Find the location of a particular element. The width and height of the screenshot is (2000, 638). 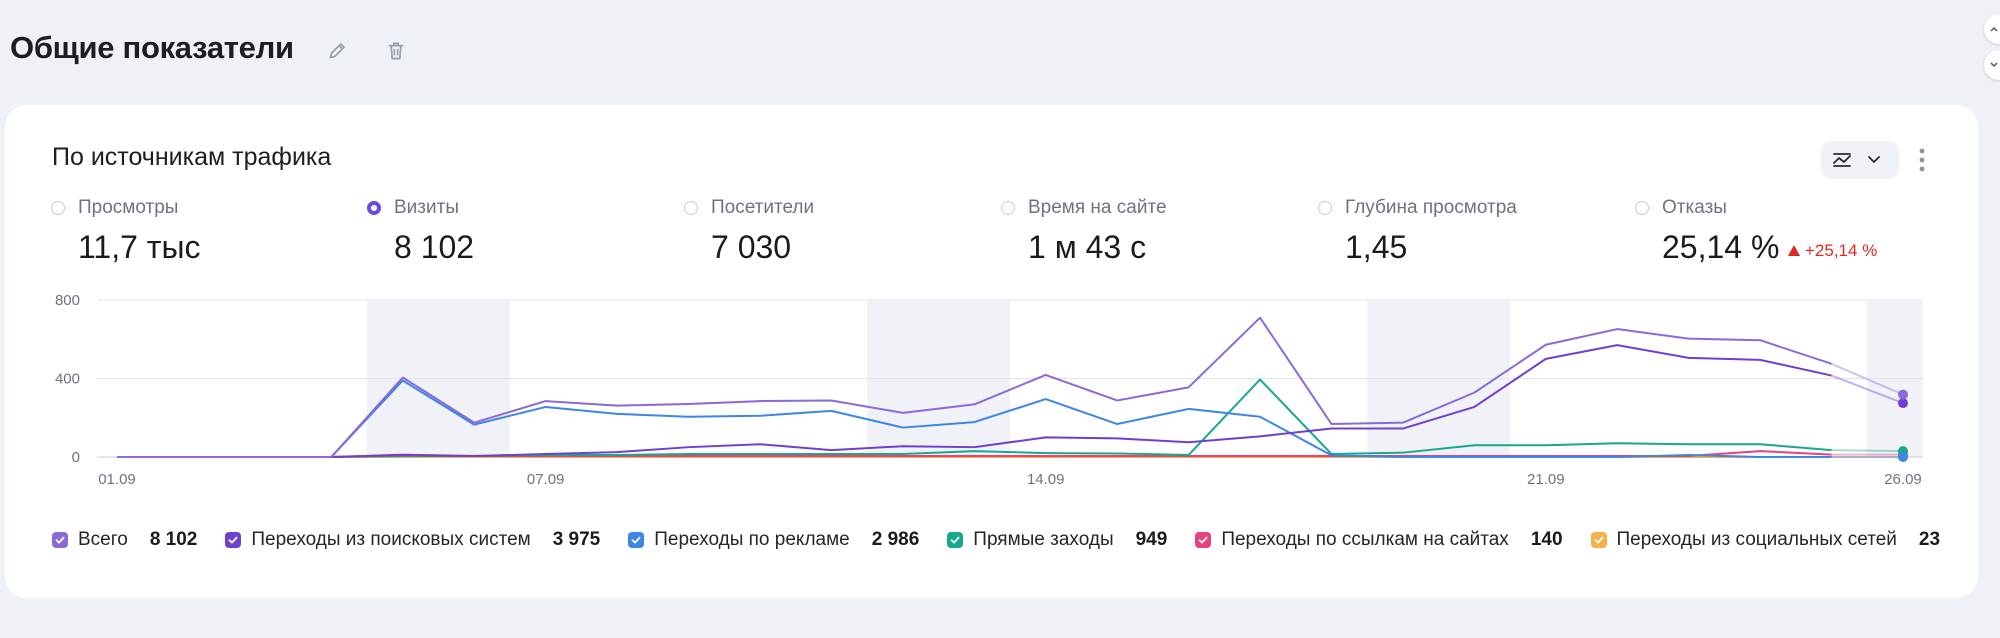

metric-label: Время на сайте is located at coordinates (1097, 207).